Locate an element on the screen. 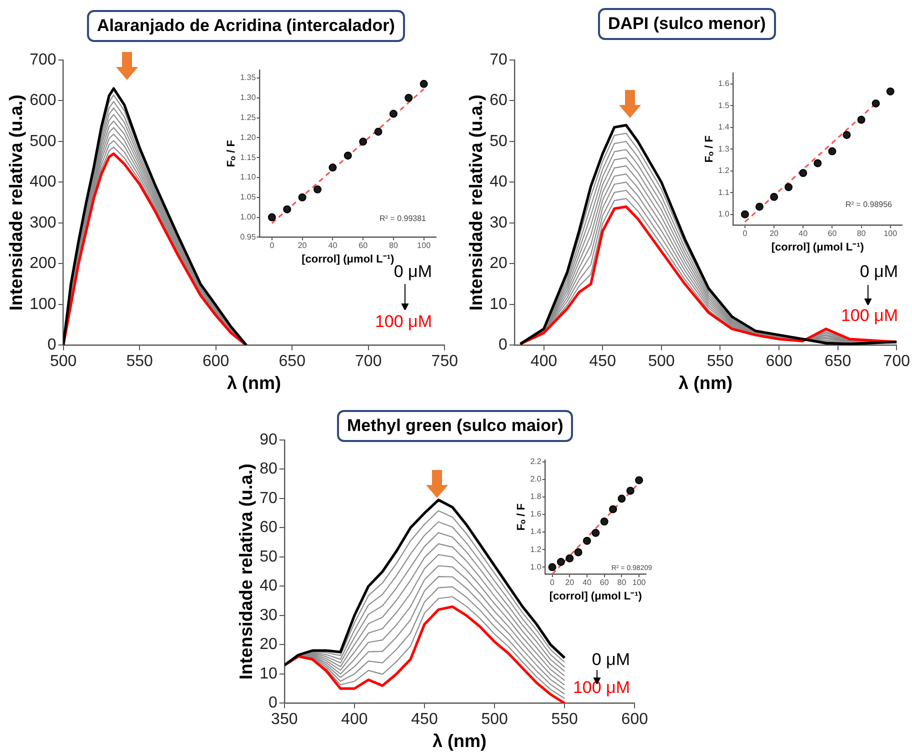 This screenshot has height=753, width=912. y-tick-label: 0.95 is located at coordinates (248, 237).